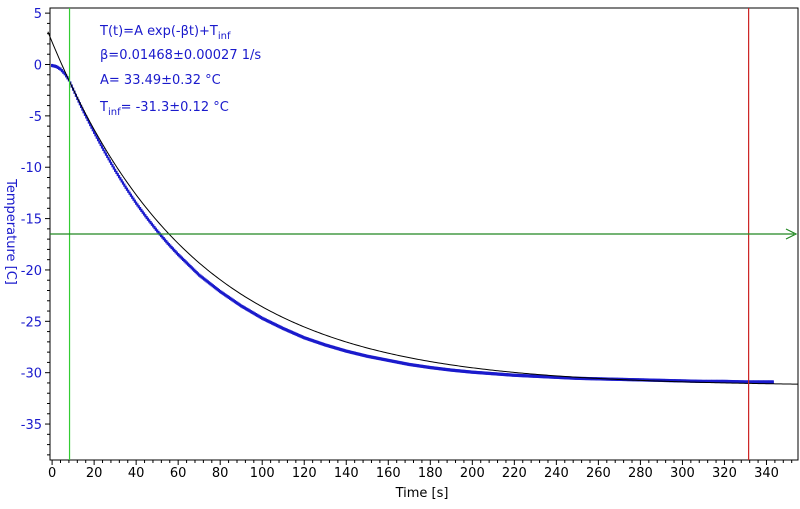  Describe the element at coordinates (158, 31) in the screenshot. I see `annotation-model-main: T(t)=A exp(-βt)+T` at that location.